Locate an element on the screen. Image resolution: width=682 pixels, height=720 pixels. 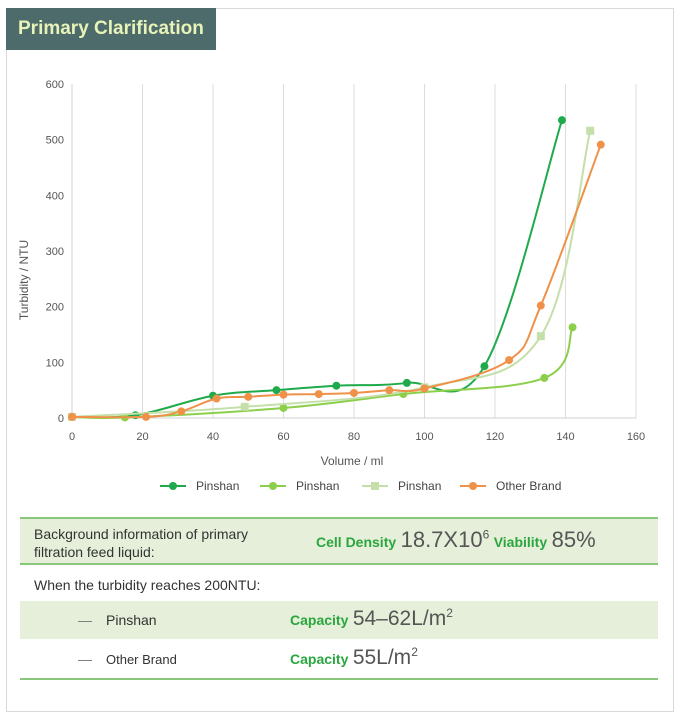
turbidity-heading: When the turbidity reaches 200NTU: is located at coordinates (147, 585).